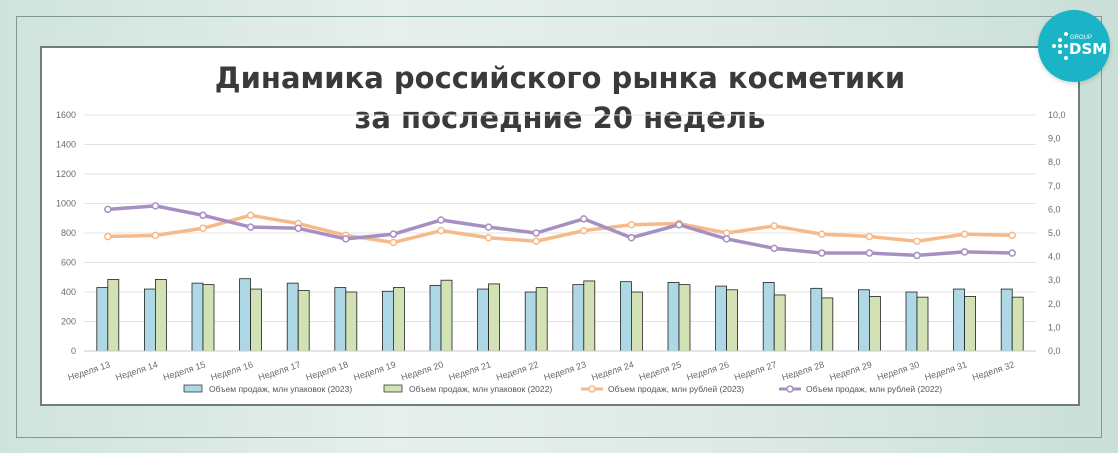 The height and width of the screenshot is (453, 1118). What do you see at coordinates (66, 174) in the screenshot?
I see `y-left-tick-label: 1200` at bounding box center [66, 174].